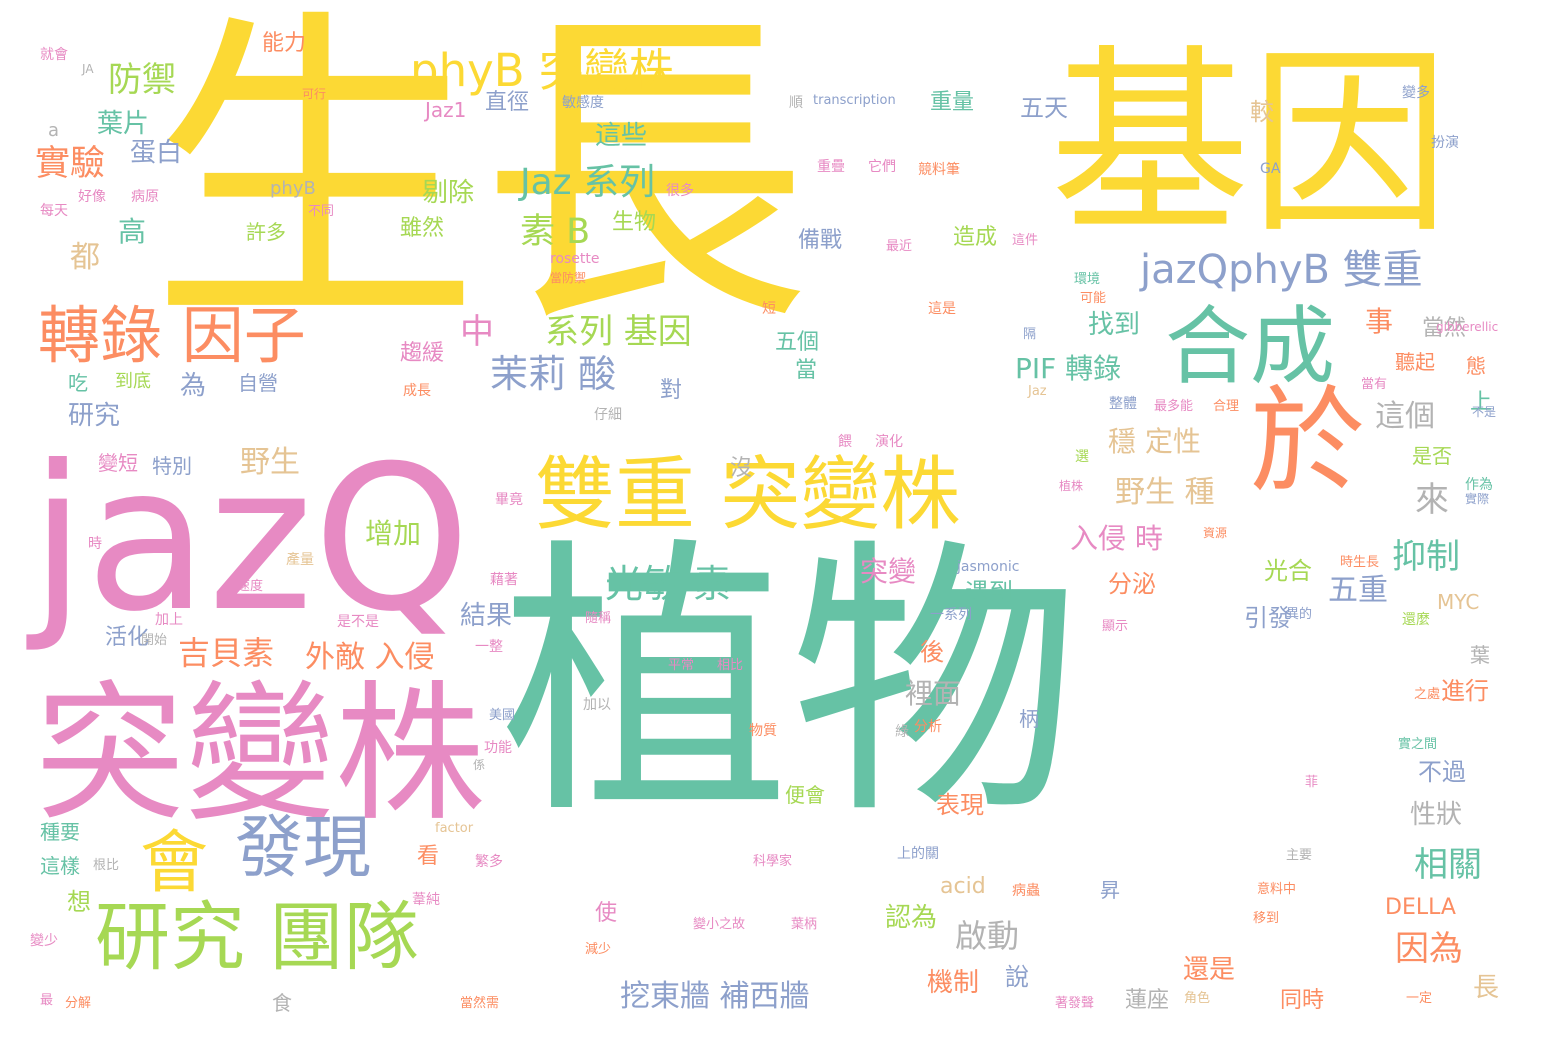 This screenshot has height=1052, width=1548. I want to click on word: 主要, so click(1299, 855).